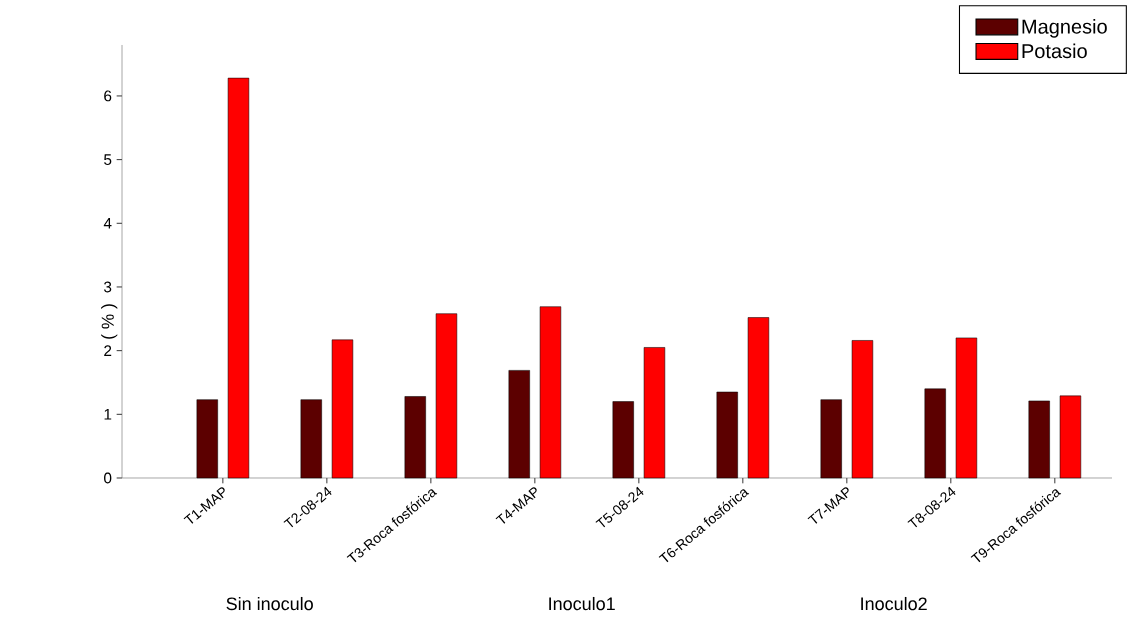 The width and height of the screenshot is (1131, 621). Describe the element at coordinates (108, 287) in the screenshot. I see `y-tick-label: 3` at that location.